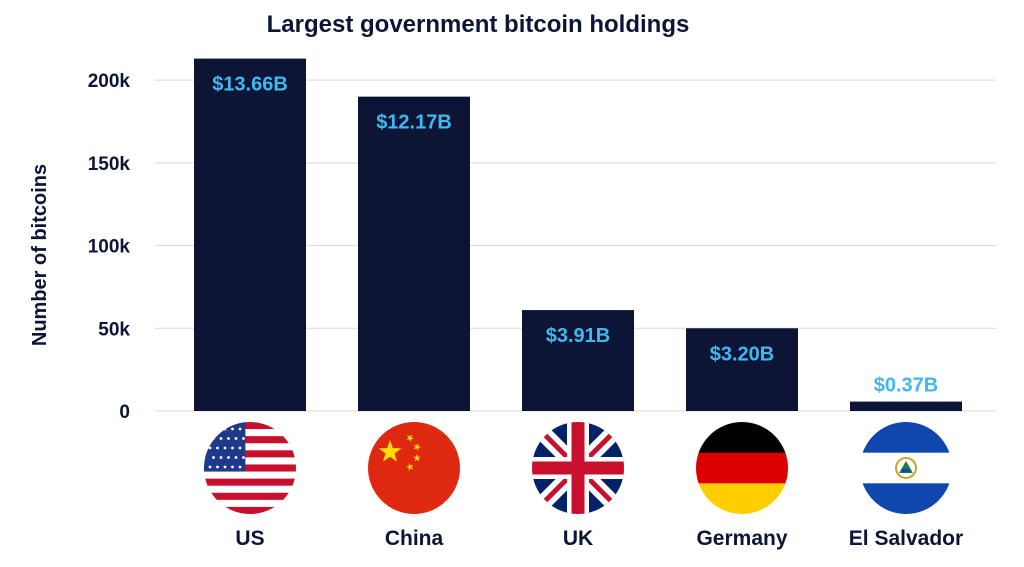  Describe the element at coordinates (578, 538) in the screenshot. I see `x-tick-label: UK` at that location.